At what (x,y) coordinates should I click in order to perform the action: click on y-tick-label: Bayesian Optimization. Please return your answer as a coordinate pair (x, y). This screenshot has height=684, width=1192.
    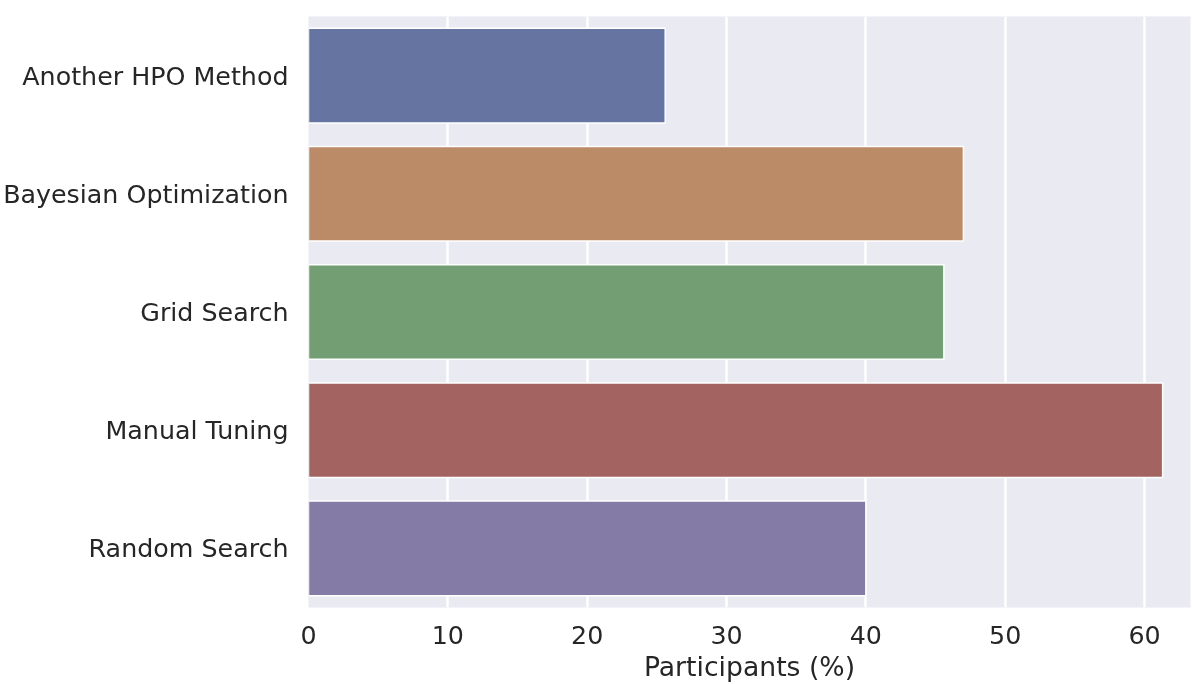
    Looking at the image, I should click on (146, 193).